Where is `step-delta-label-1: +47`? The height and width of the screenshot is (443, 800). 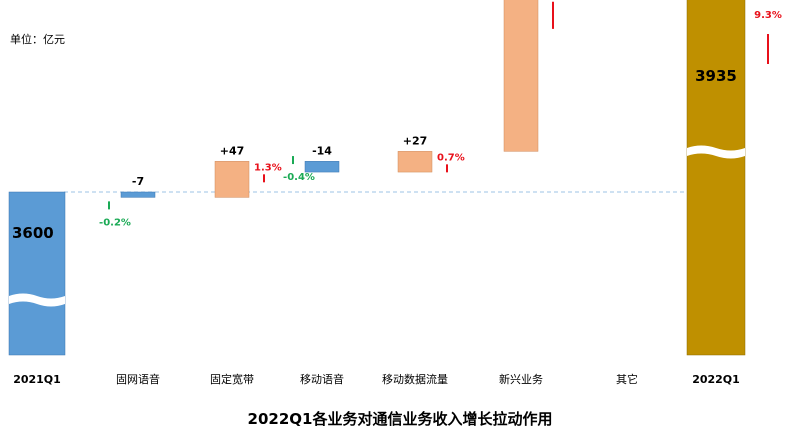 step-delta-label-1: +47 is located at coordinates (232, 150).